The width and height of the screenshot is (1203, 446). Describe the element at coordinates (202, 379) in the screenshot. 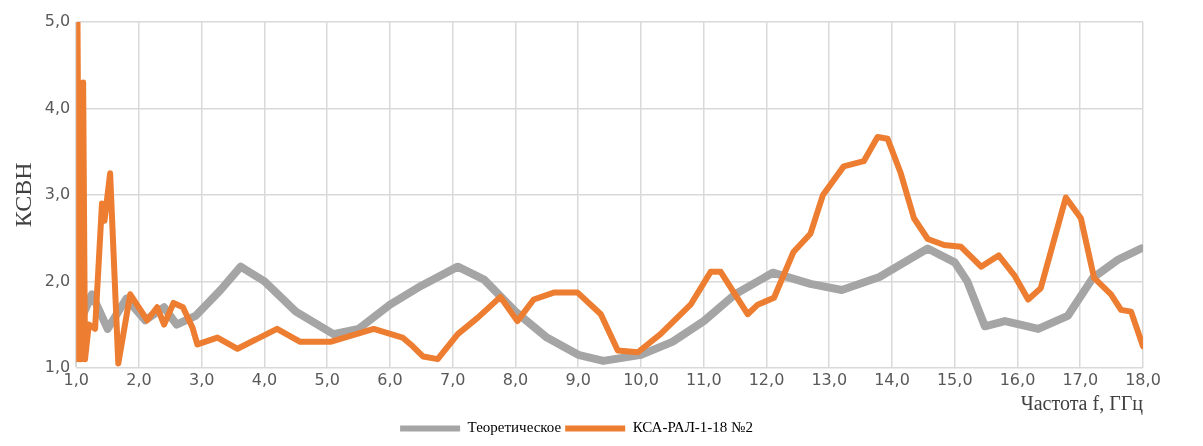

I see `x-tick-label: 3,0` at that location.